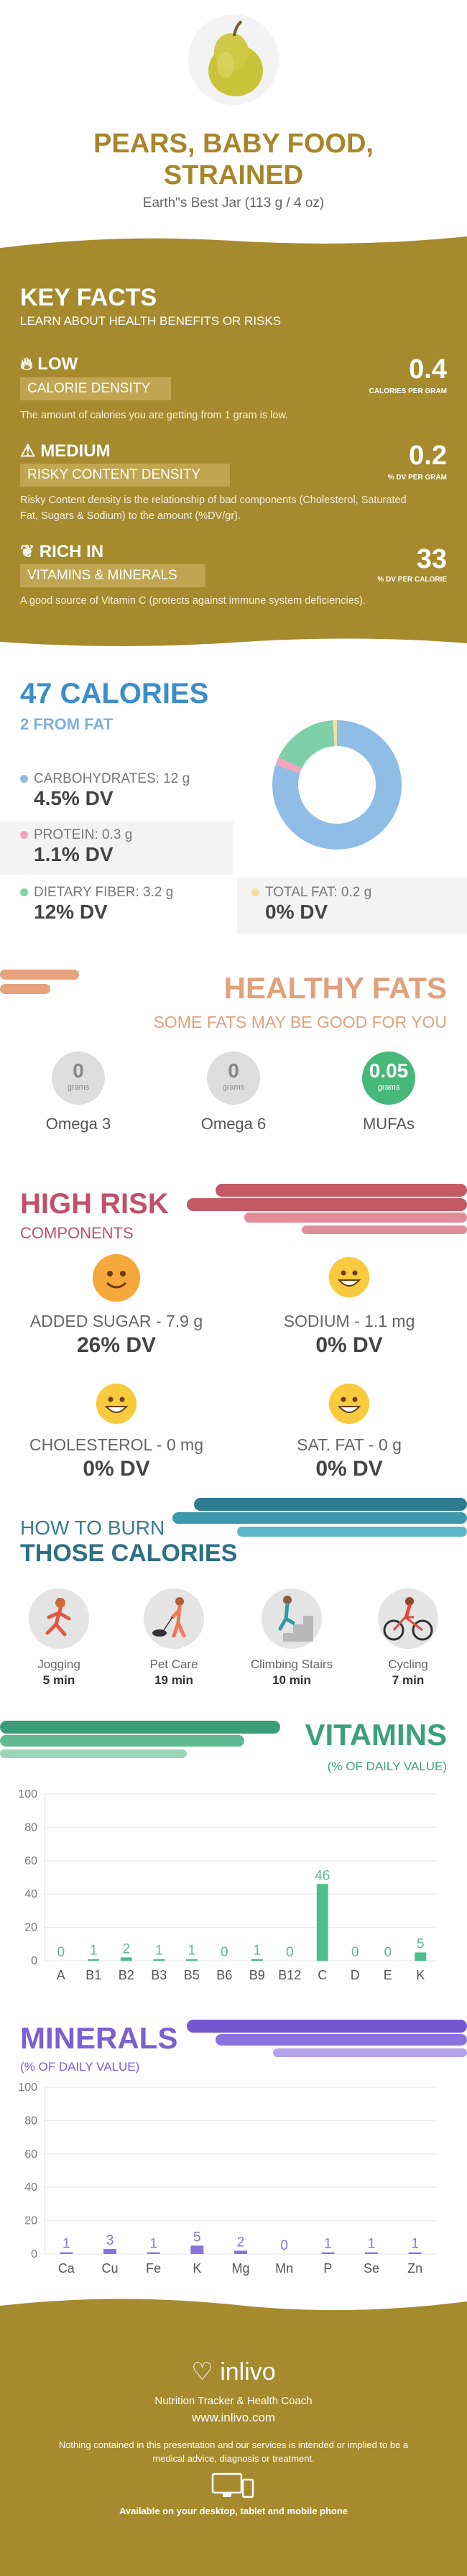  I want to click on bar-B9, so click(257, 1960).